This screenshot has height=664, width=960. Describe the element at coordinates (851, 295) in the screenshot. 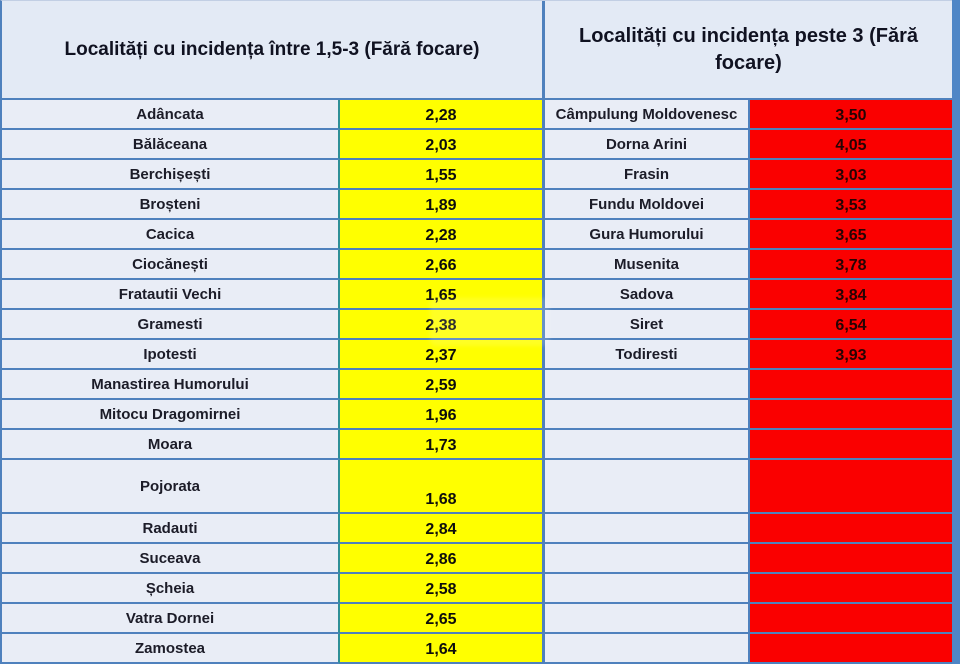

I see `incidence-value-cell: 3,84` at that location.